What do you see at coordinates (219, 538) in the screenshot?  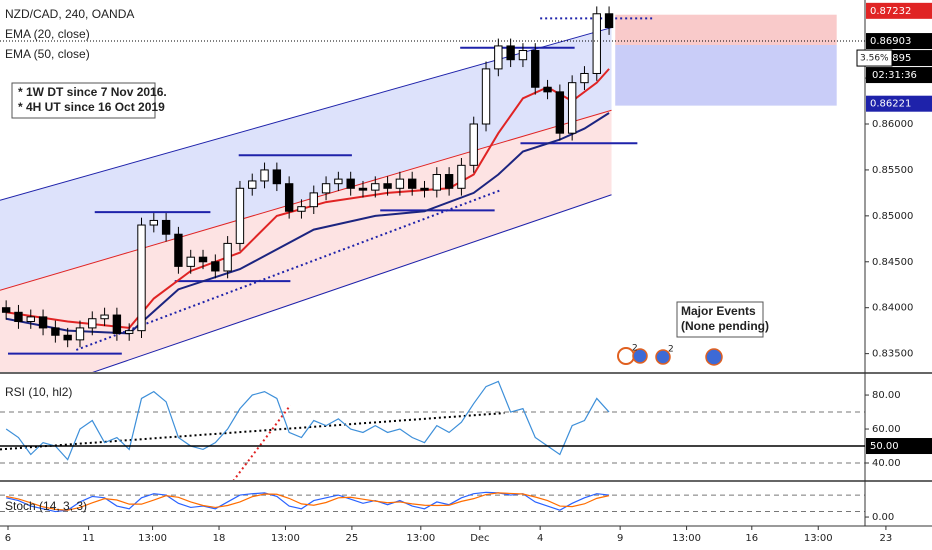 I see `x-tick-label: 18` at bounding box center [219, 538].